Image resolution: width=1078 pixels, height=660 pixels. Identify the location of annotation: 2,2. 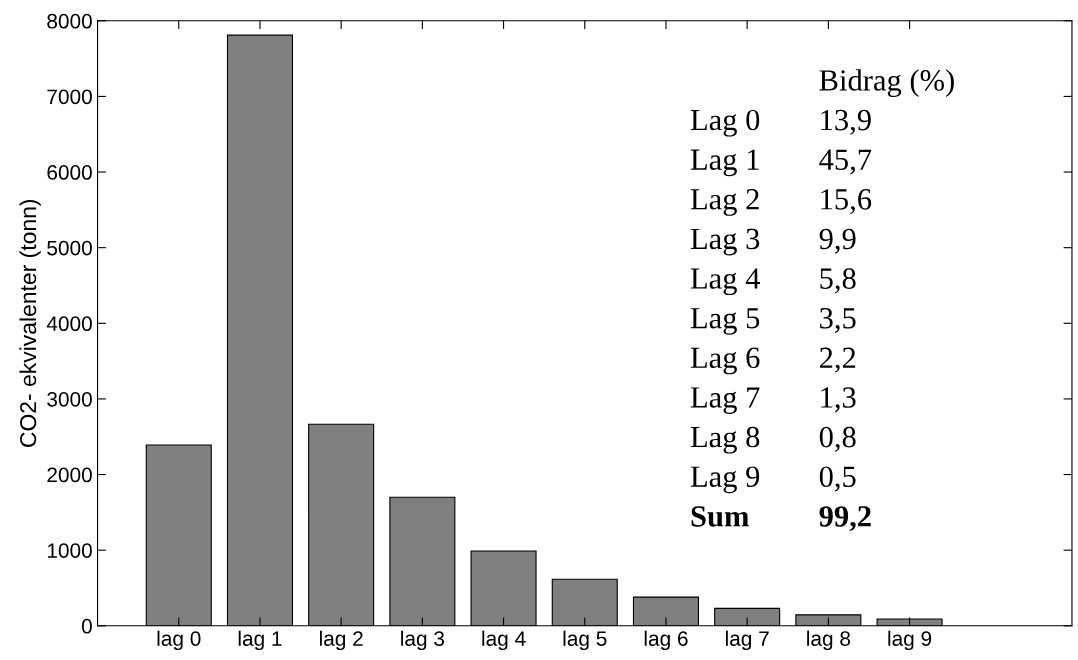
(837, 360).